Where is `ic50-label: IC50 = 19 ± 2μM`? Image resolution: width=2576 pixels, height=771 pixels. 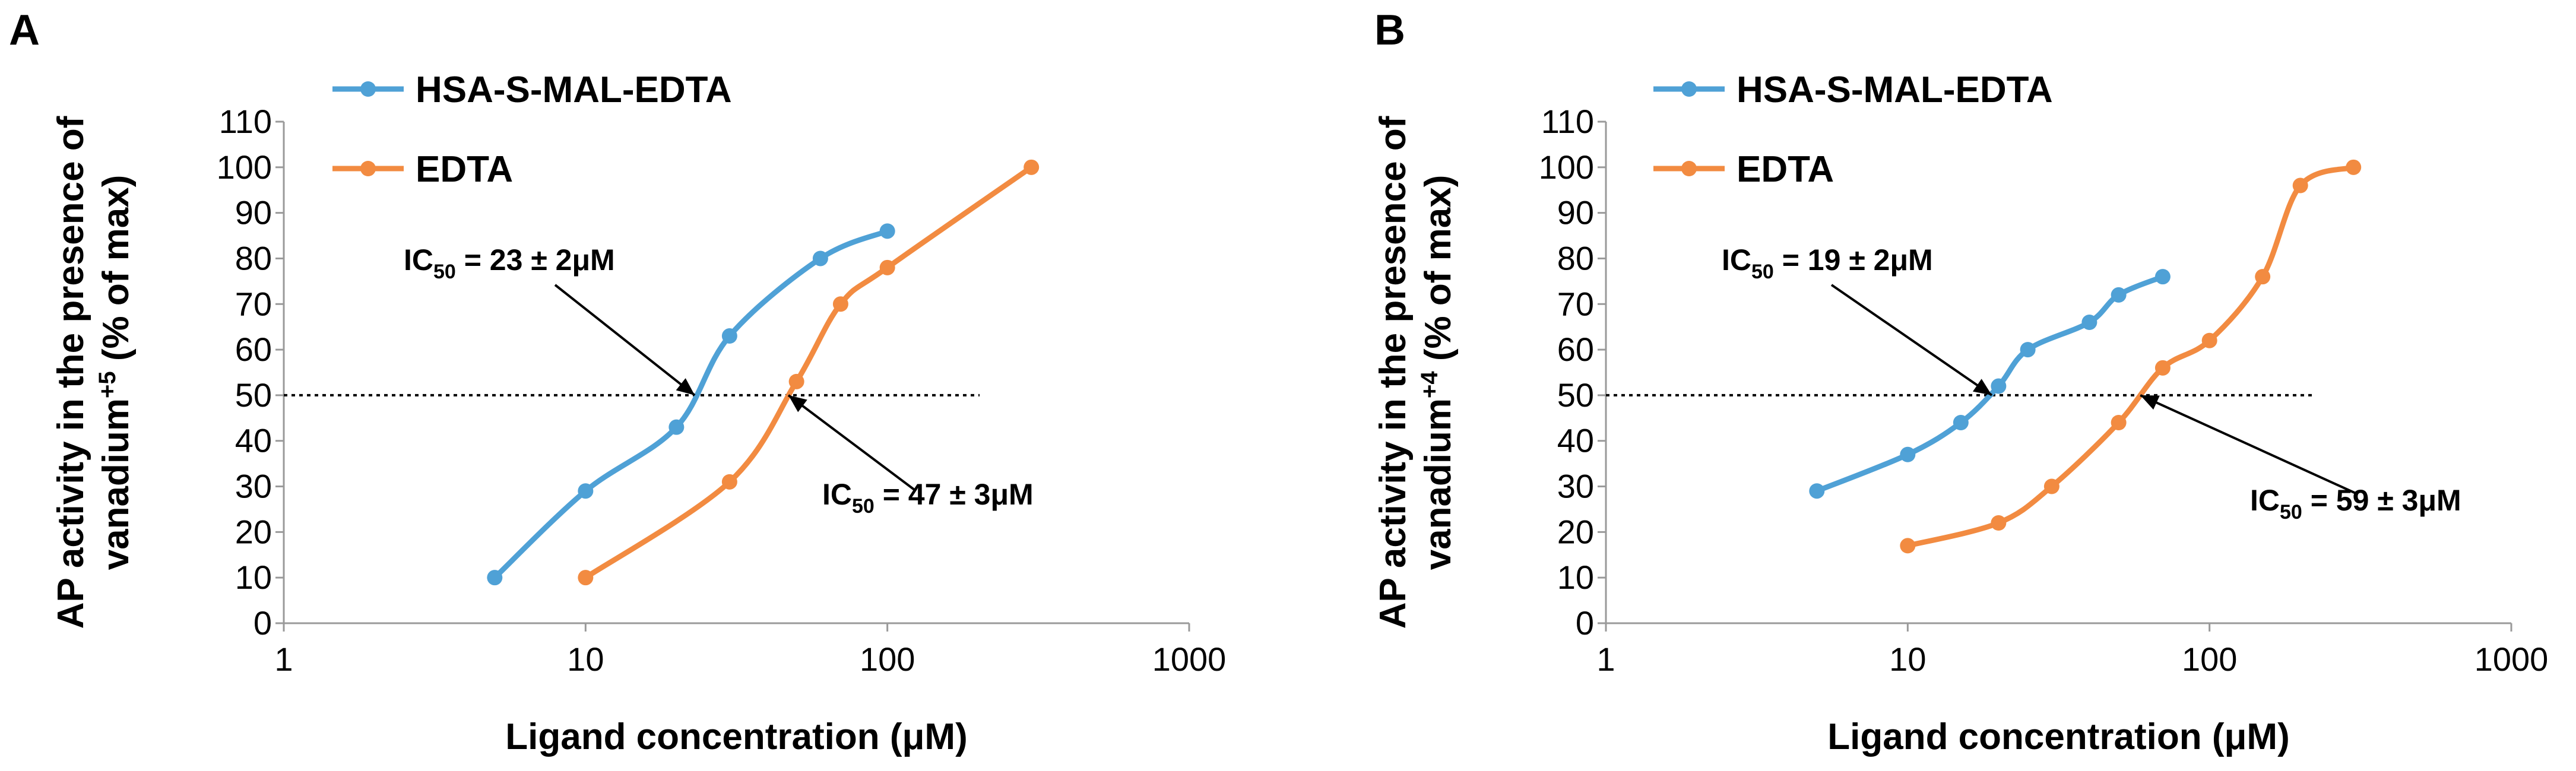 ic50-label: IC50 = 19 ± 2μM is located at coordinates (1827, 263).